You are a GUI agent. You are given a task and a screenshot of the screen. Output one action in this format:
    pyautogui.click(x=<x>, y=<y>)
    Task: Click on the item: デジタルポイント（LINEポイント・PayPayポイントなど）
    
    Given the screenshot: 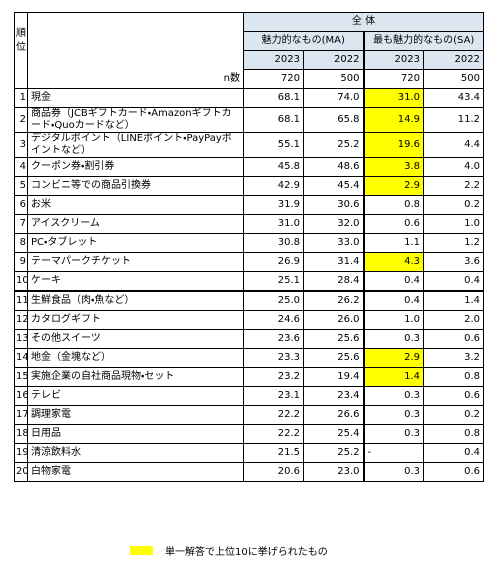 What is the action you would take?
    pyautogui.click(x=135, y=145)
    